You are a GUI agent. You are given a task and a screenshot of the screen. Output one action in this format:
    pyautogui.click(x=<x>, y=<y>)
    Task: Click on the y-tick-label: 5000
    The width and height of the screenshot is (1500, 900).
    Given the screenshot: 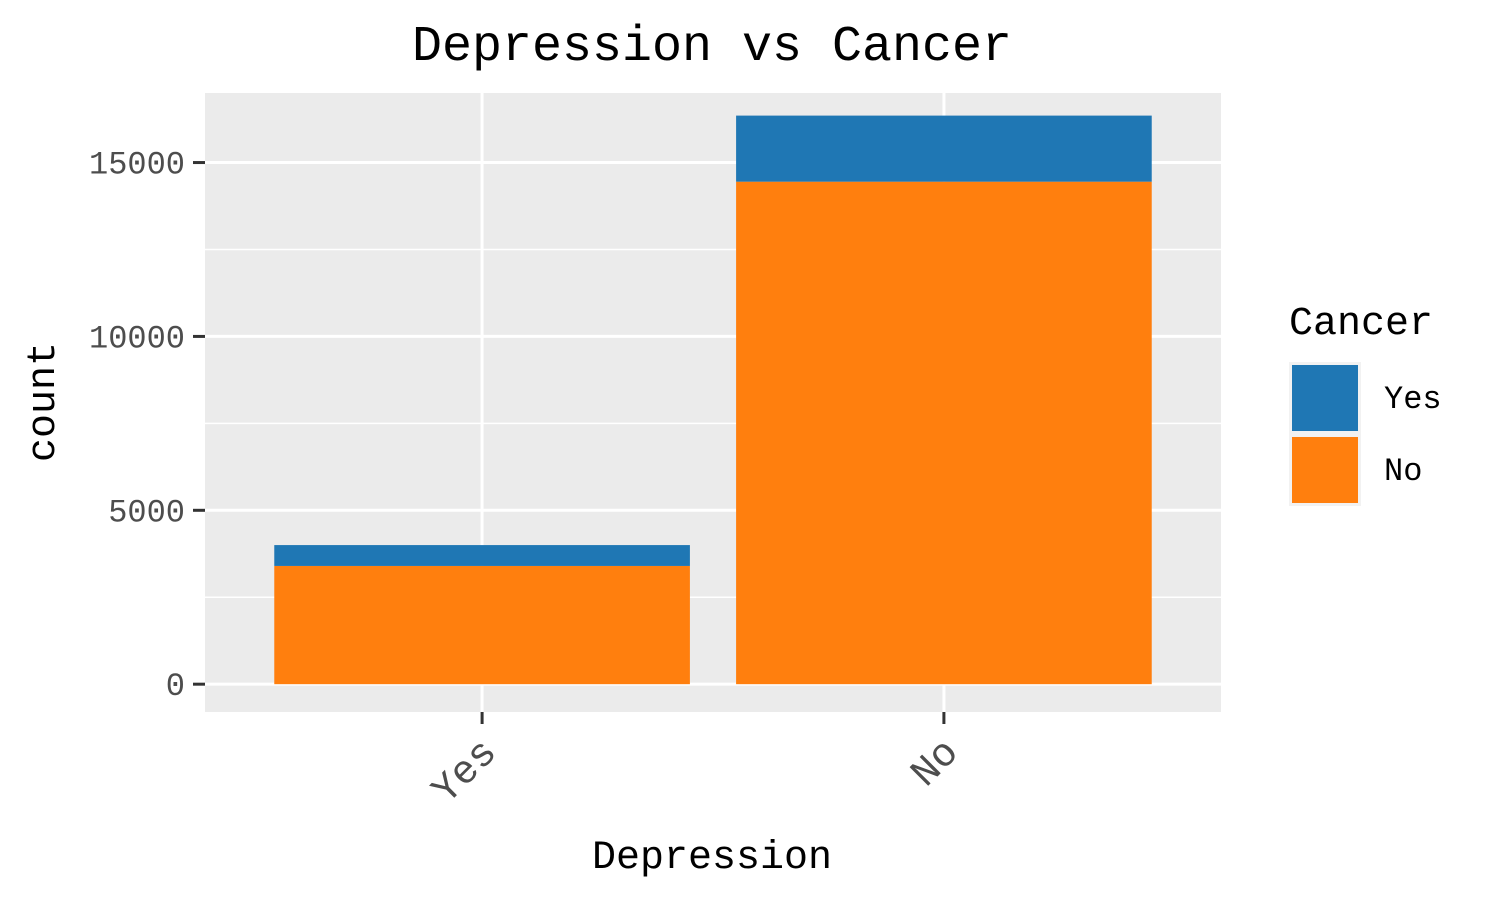 What is the action you would take?
    pyautogui.click(x=146, y=512)
    